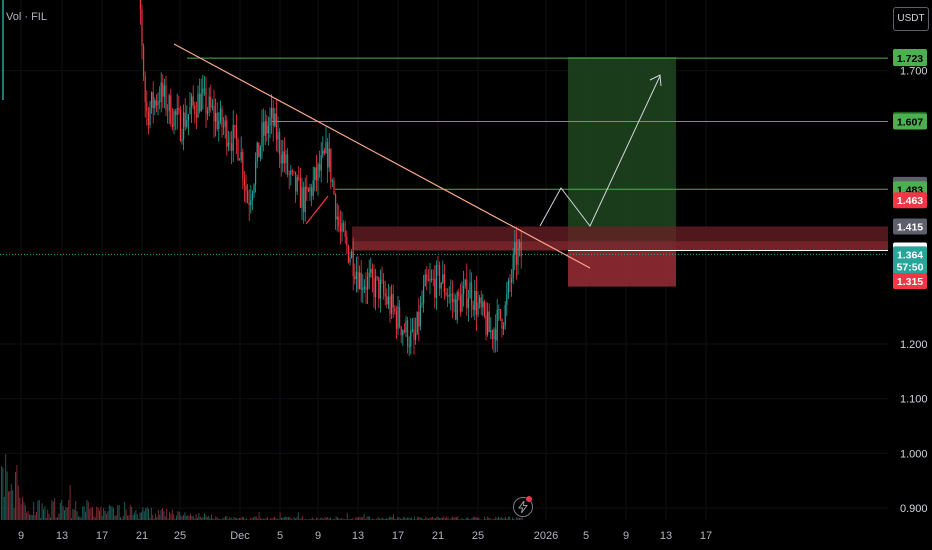 Image resolution: width=932 pixels, height=550 pixels. What do you see at coordinates (910, 58) in the screenshot?
I see `price-label-bg` at bounding box center [910, 58].